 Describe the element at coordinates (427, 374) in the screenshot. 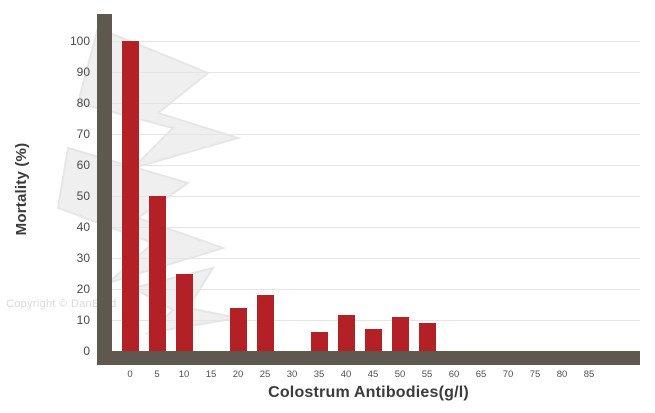

I see `x-tick-label: 55` at that location.